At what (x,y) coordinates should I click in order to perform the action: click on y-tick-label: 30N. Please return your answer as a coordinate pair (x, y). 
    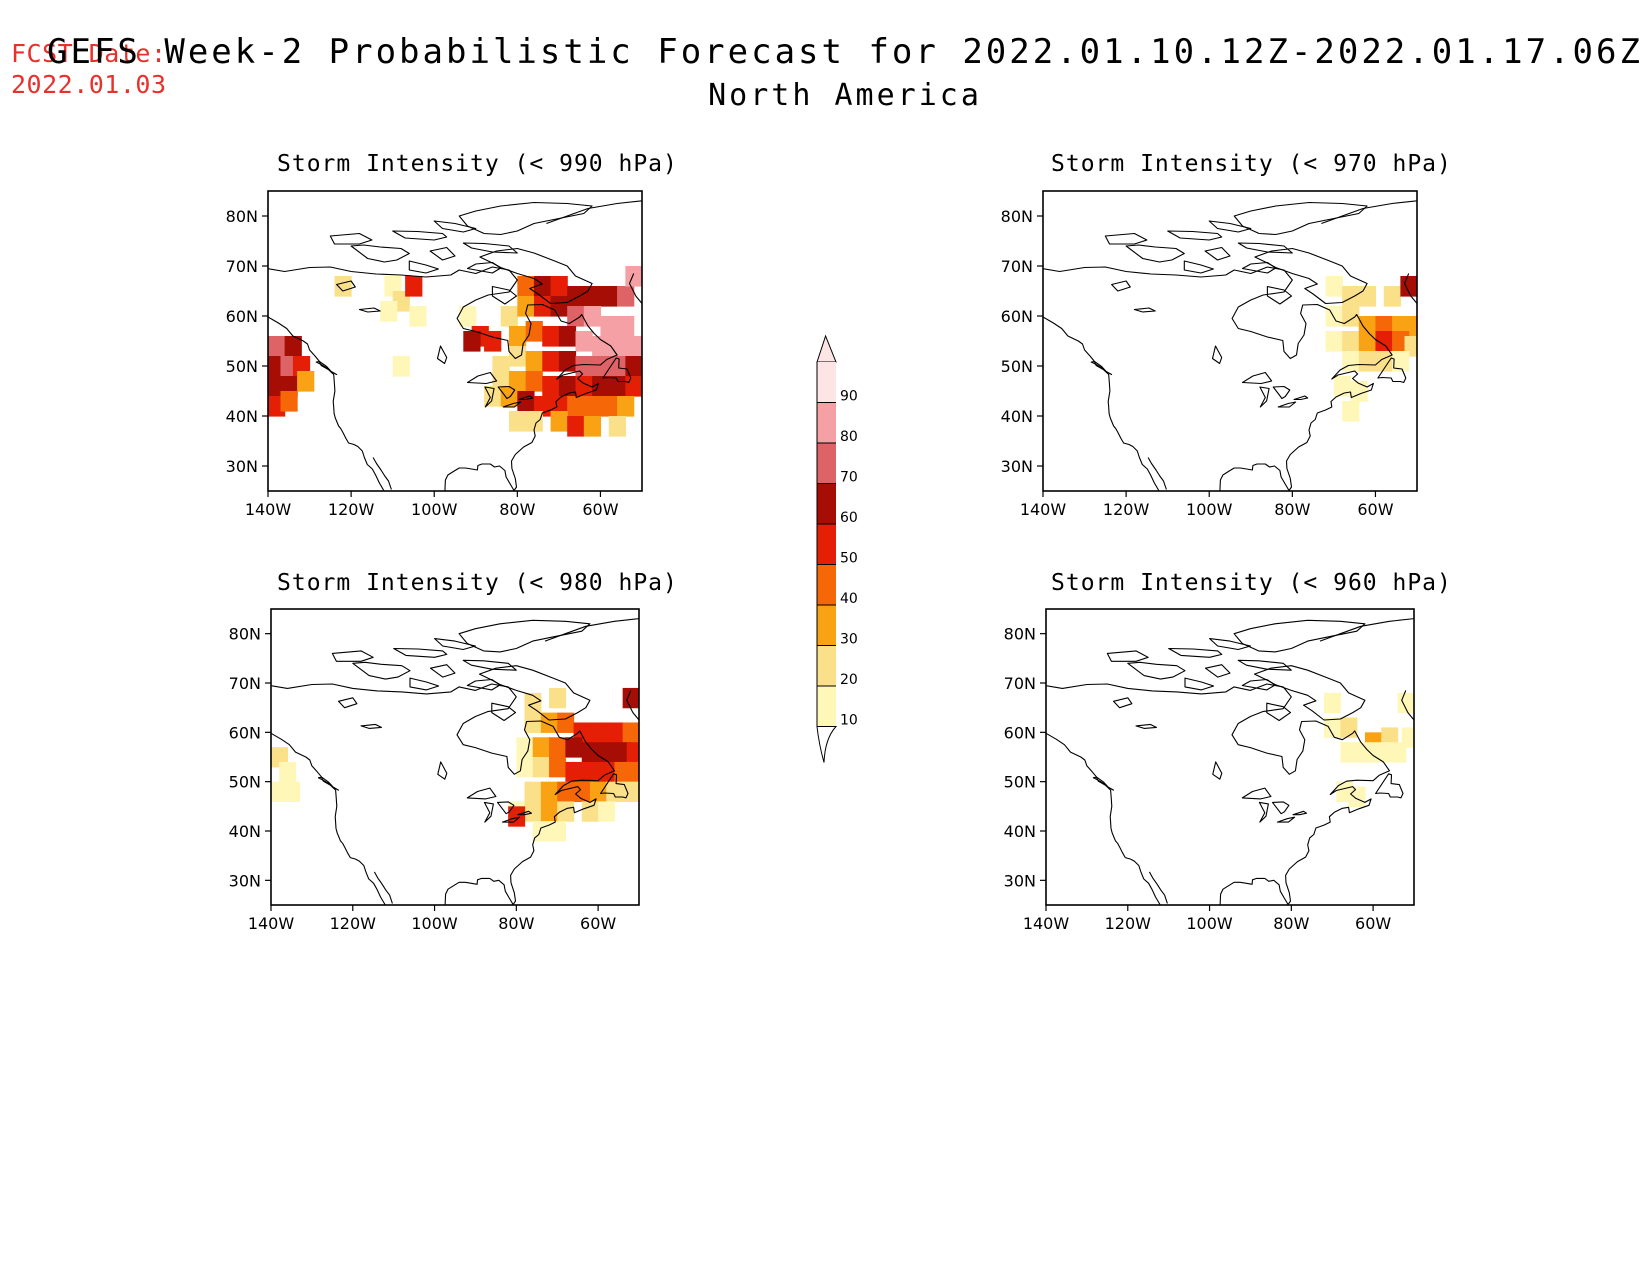
    Looking at the image, I should click on (1017, 466).